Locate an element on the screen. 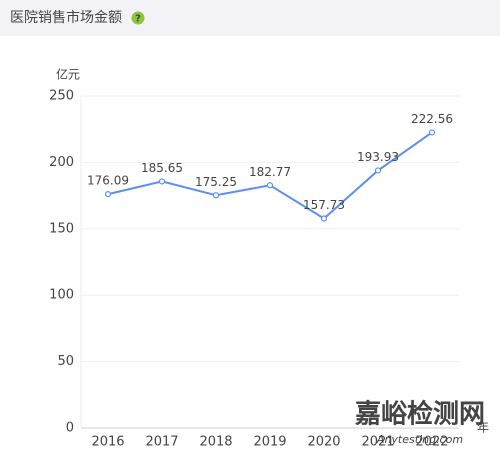 The width and height of the screenshot is (500, 460). data-label: 182.77 is located at coordinates (270, 172).